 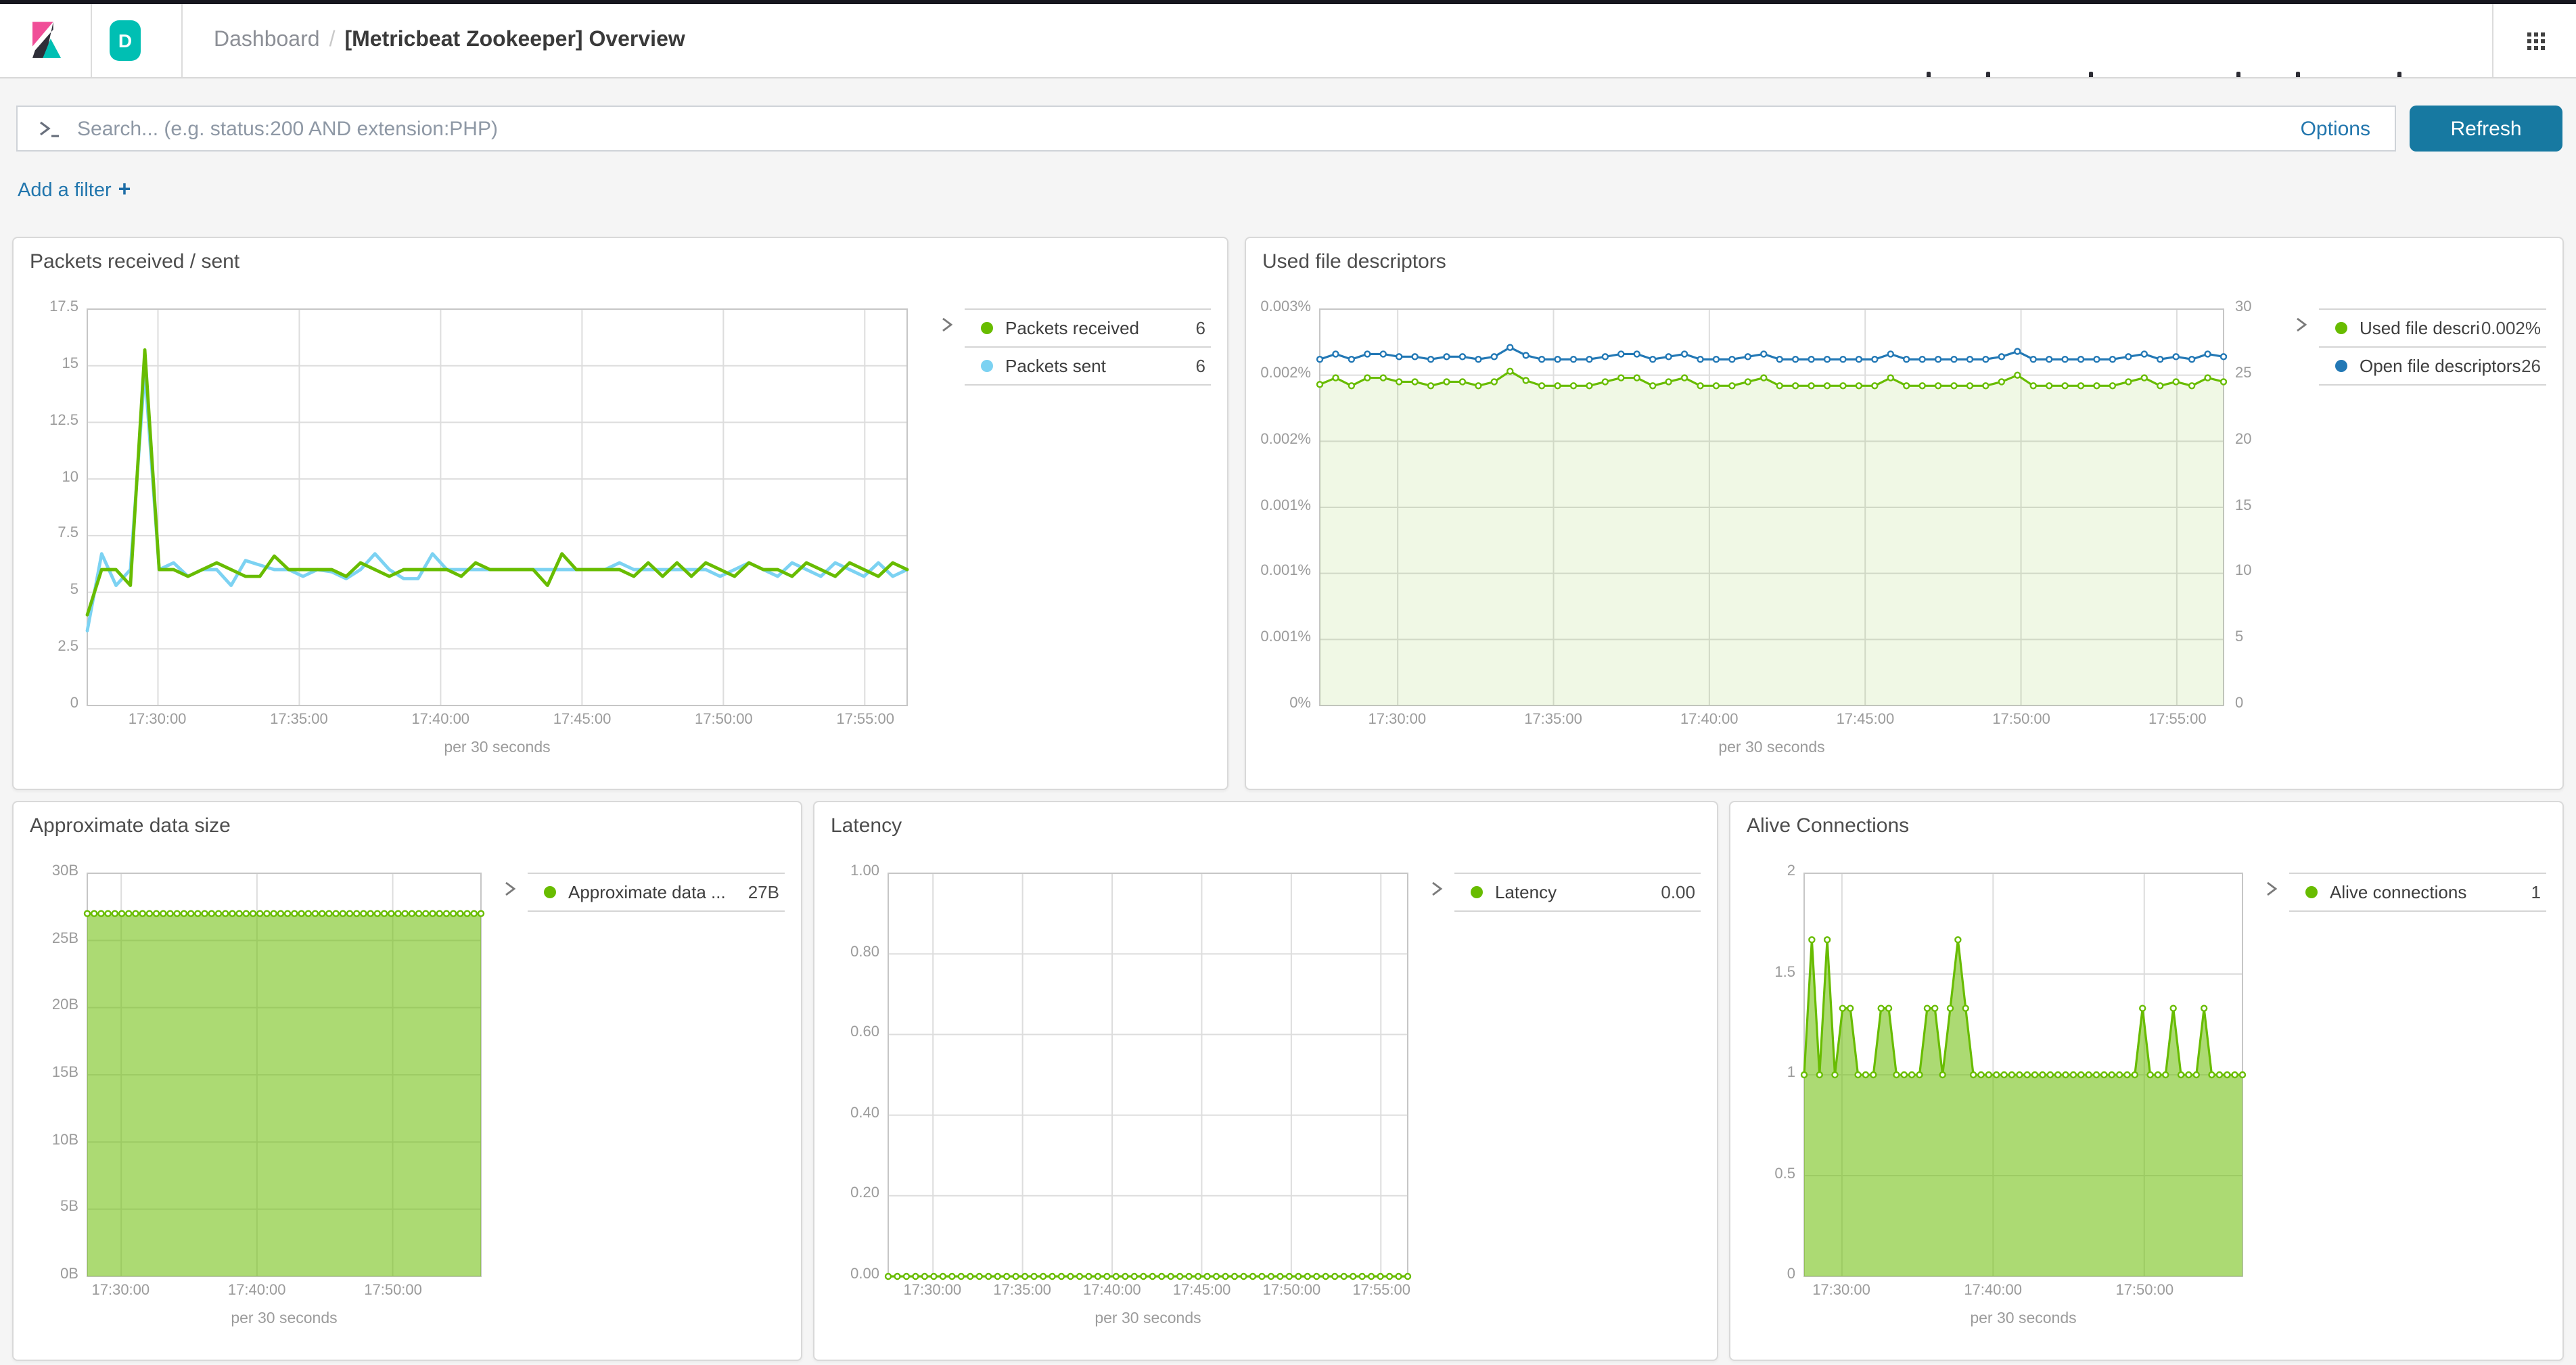 I want to click on panel-title: Used file descriptors, so click(x=1354, y=262).